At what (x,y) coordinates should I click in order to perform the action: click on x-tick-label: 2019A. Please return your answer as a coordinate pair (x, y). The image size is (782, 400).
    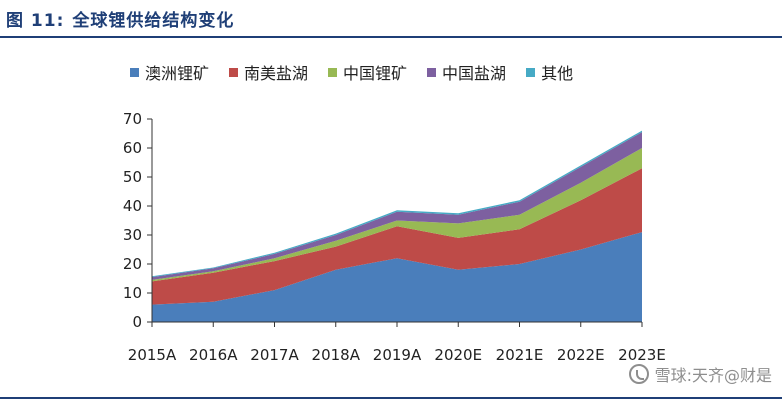
    Looking at the image, I should click on (397, 355).